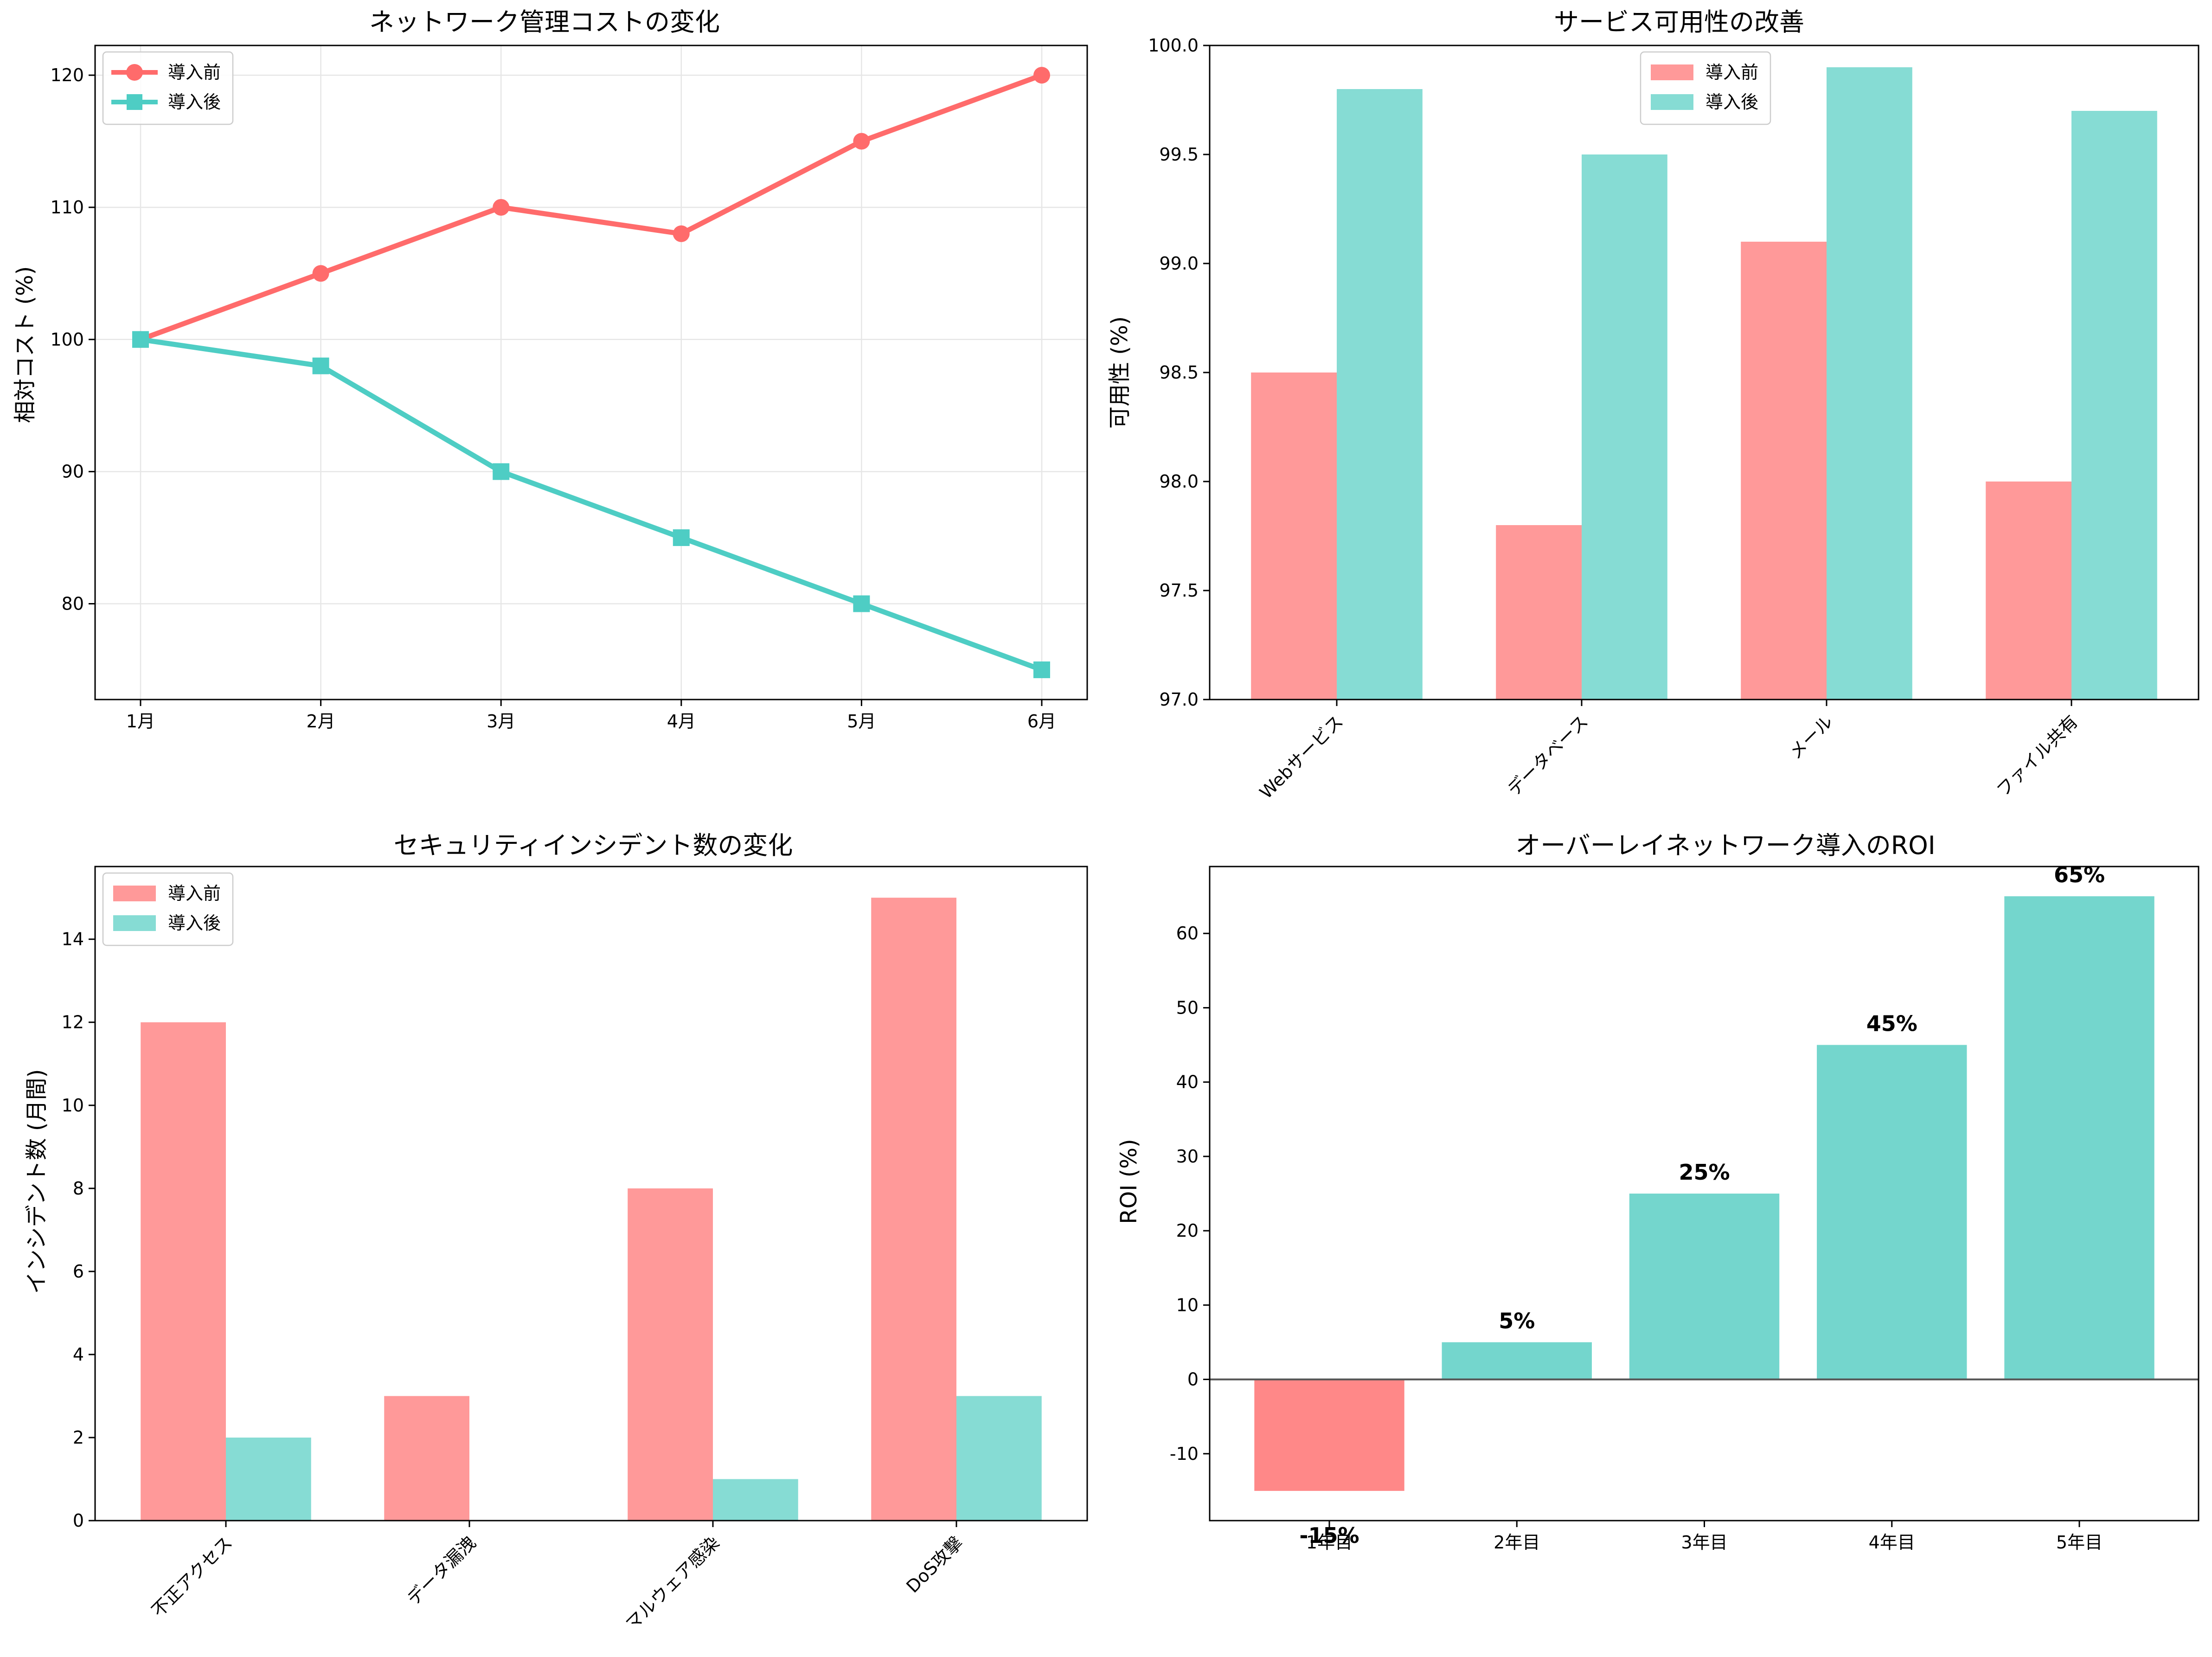 The width and height of the screenshot is (2212, 1657). What do you see at coordinates (1188, 1156) in the screenshot?
I see `y-tick-label: 30` at bounding box center [1188, 1156].